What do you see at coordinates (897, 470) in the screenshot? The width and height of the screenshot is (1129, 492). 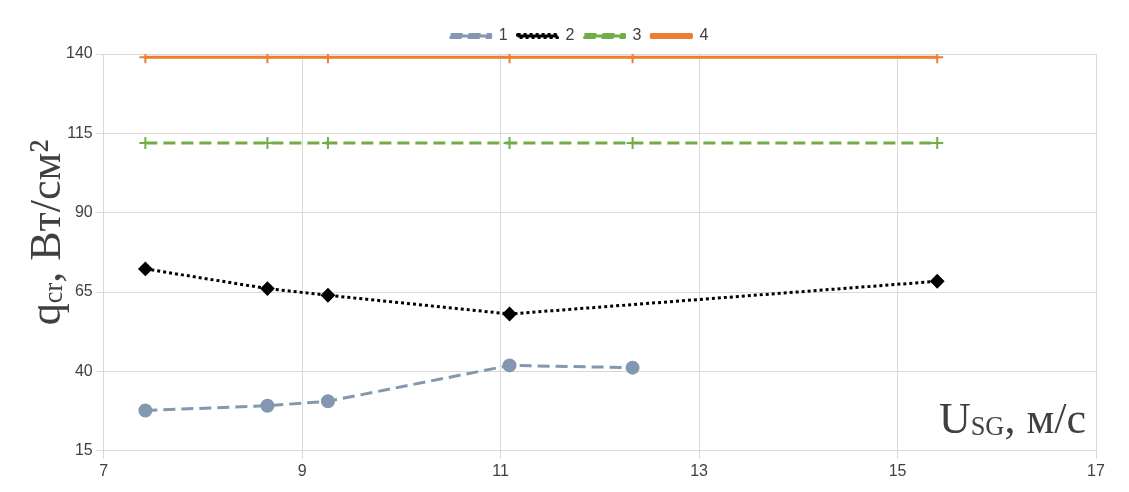 I see `x-tick-label: 15` at bounding box center [897, 470].